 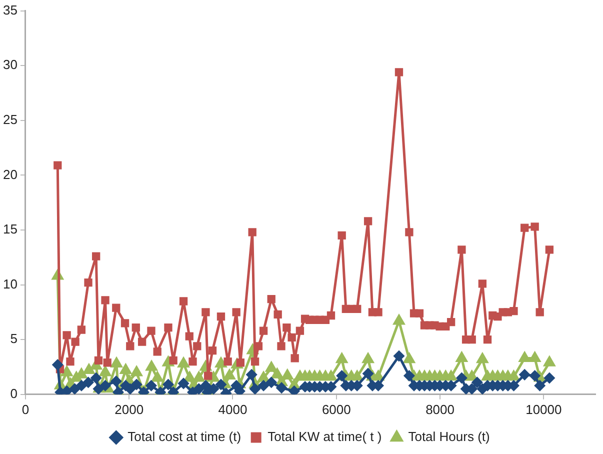 I want to click on x-tick-label: 8000, so click(x=440, y=409).